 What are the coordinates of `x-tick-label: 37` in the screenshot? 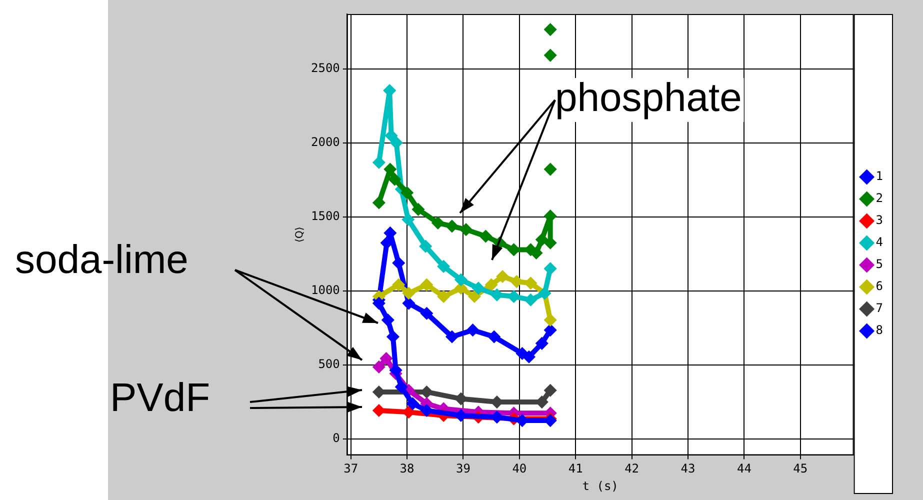 It's located at (351, 469).